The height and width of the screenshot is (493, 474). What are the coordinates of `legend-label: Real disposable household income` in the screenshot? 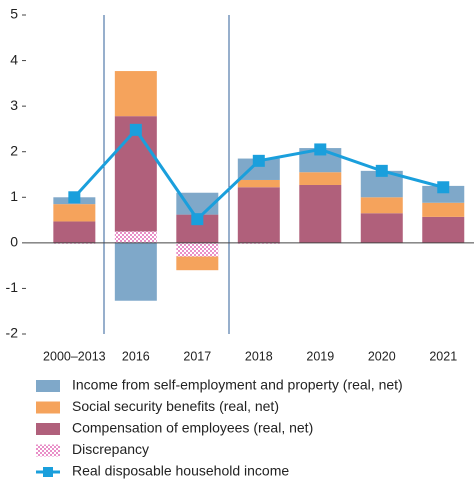 It's located at (180, 471).